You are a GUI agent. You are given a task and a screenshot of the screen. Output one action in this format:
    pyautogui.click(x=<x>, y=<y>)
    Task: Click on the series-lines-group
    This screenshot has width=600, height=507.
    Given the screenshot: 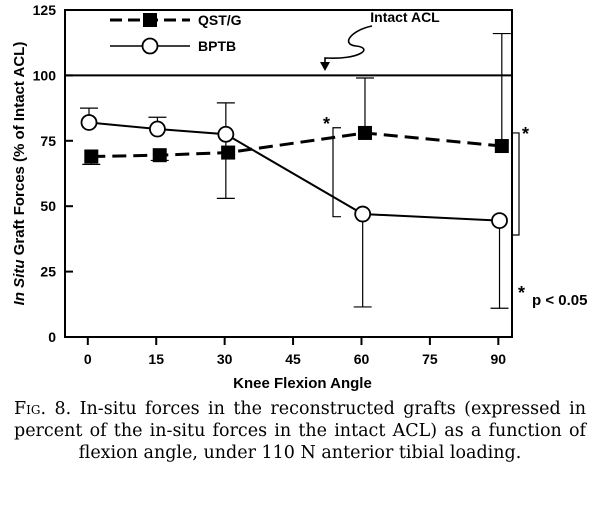 What is the action you would take?
    pyautogui.click(x=295, y=171)
    